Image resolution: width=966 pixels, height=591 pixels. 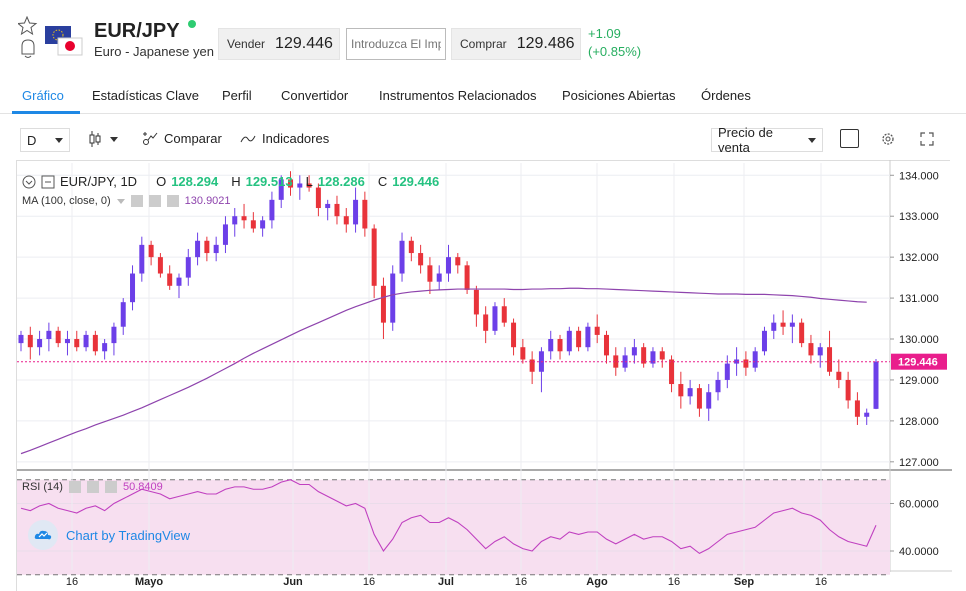 What do you see at coordinates (126, 201) in the screenshot?
I see `ma-legend: MA (100, close, 0) 130.9021` at bounding box center [126, 201].